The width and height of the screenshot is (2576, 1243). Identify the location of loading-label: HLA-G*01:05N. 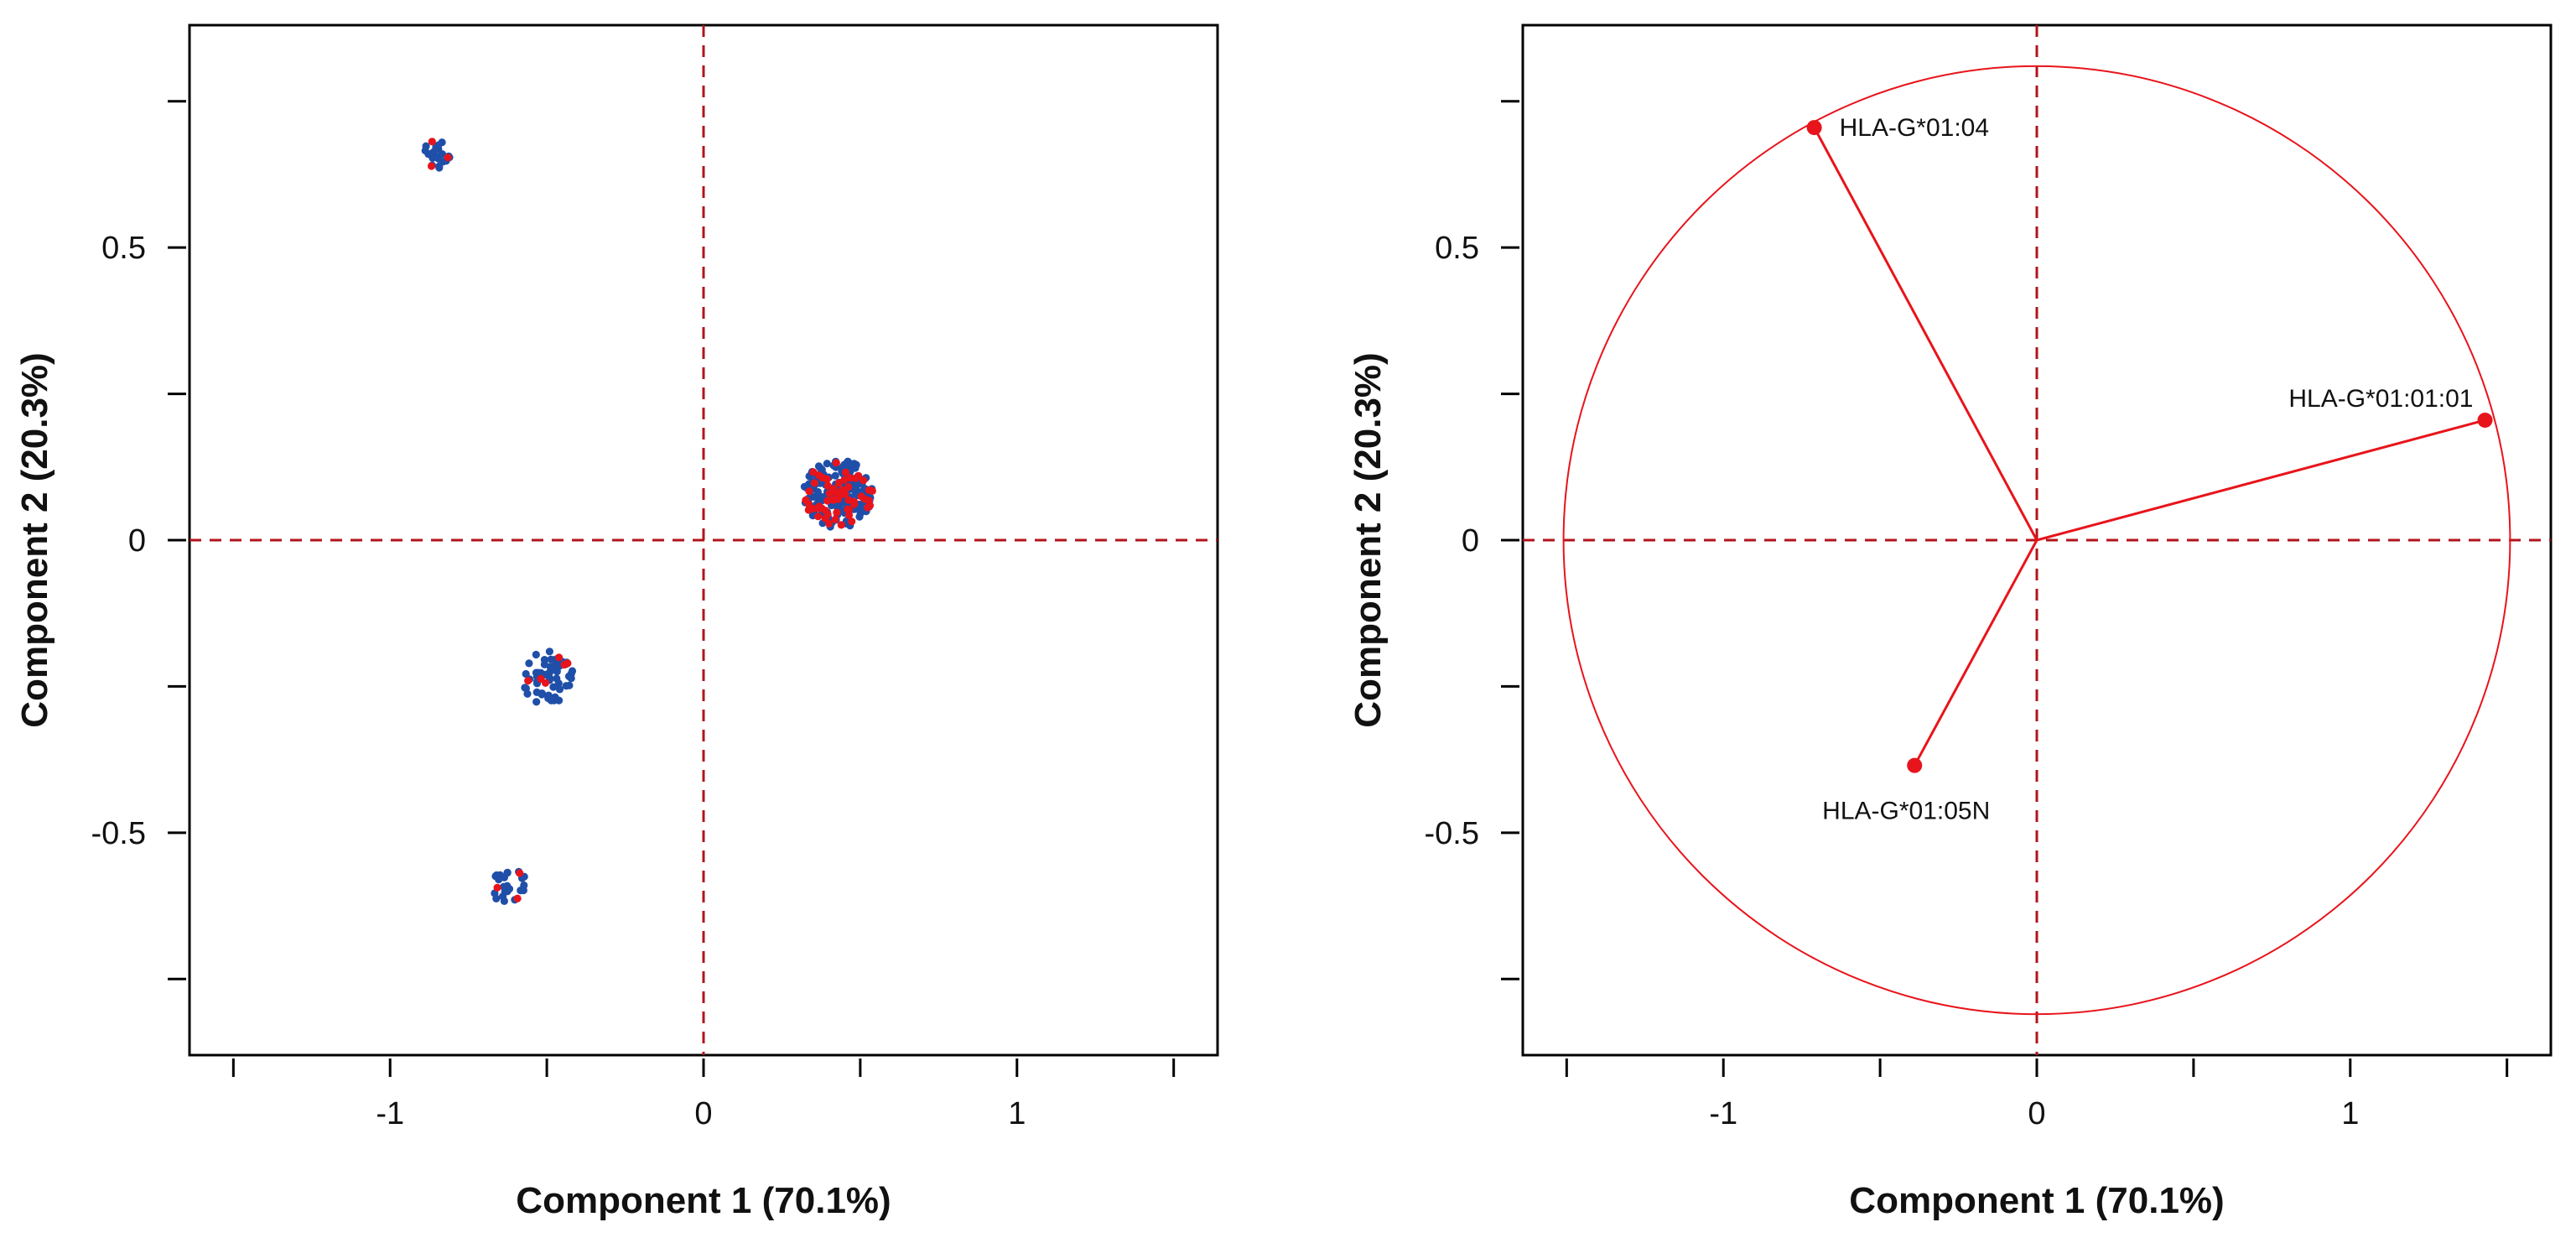
(1906, 811).